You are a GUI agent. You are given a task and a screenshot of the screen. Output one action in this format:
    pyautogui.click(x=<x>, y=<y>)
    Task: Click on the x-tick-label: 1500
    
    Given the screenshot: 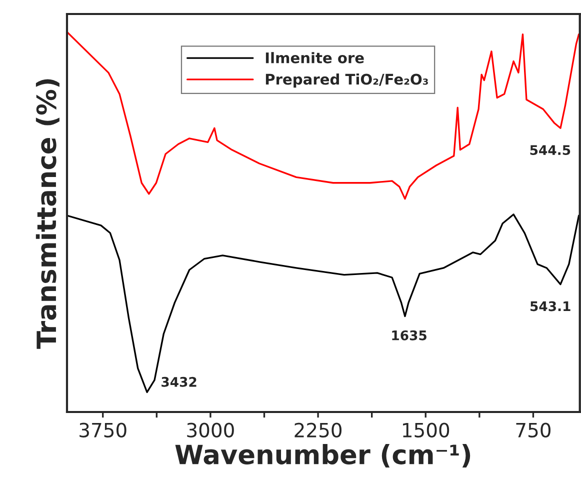 What is the action you would take?
    pyautogui.click(x=426, y=430)
    